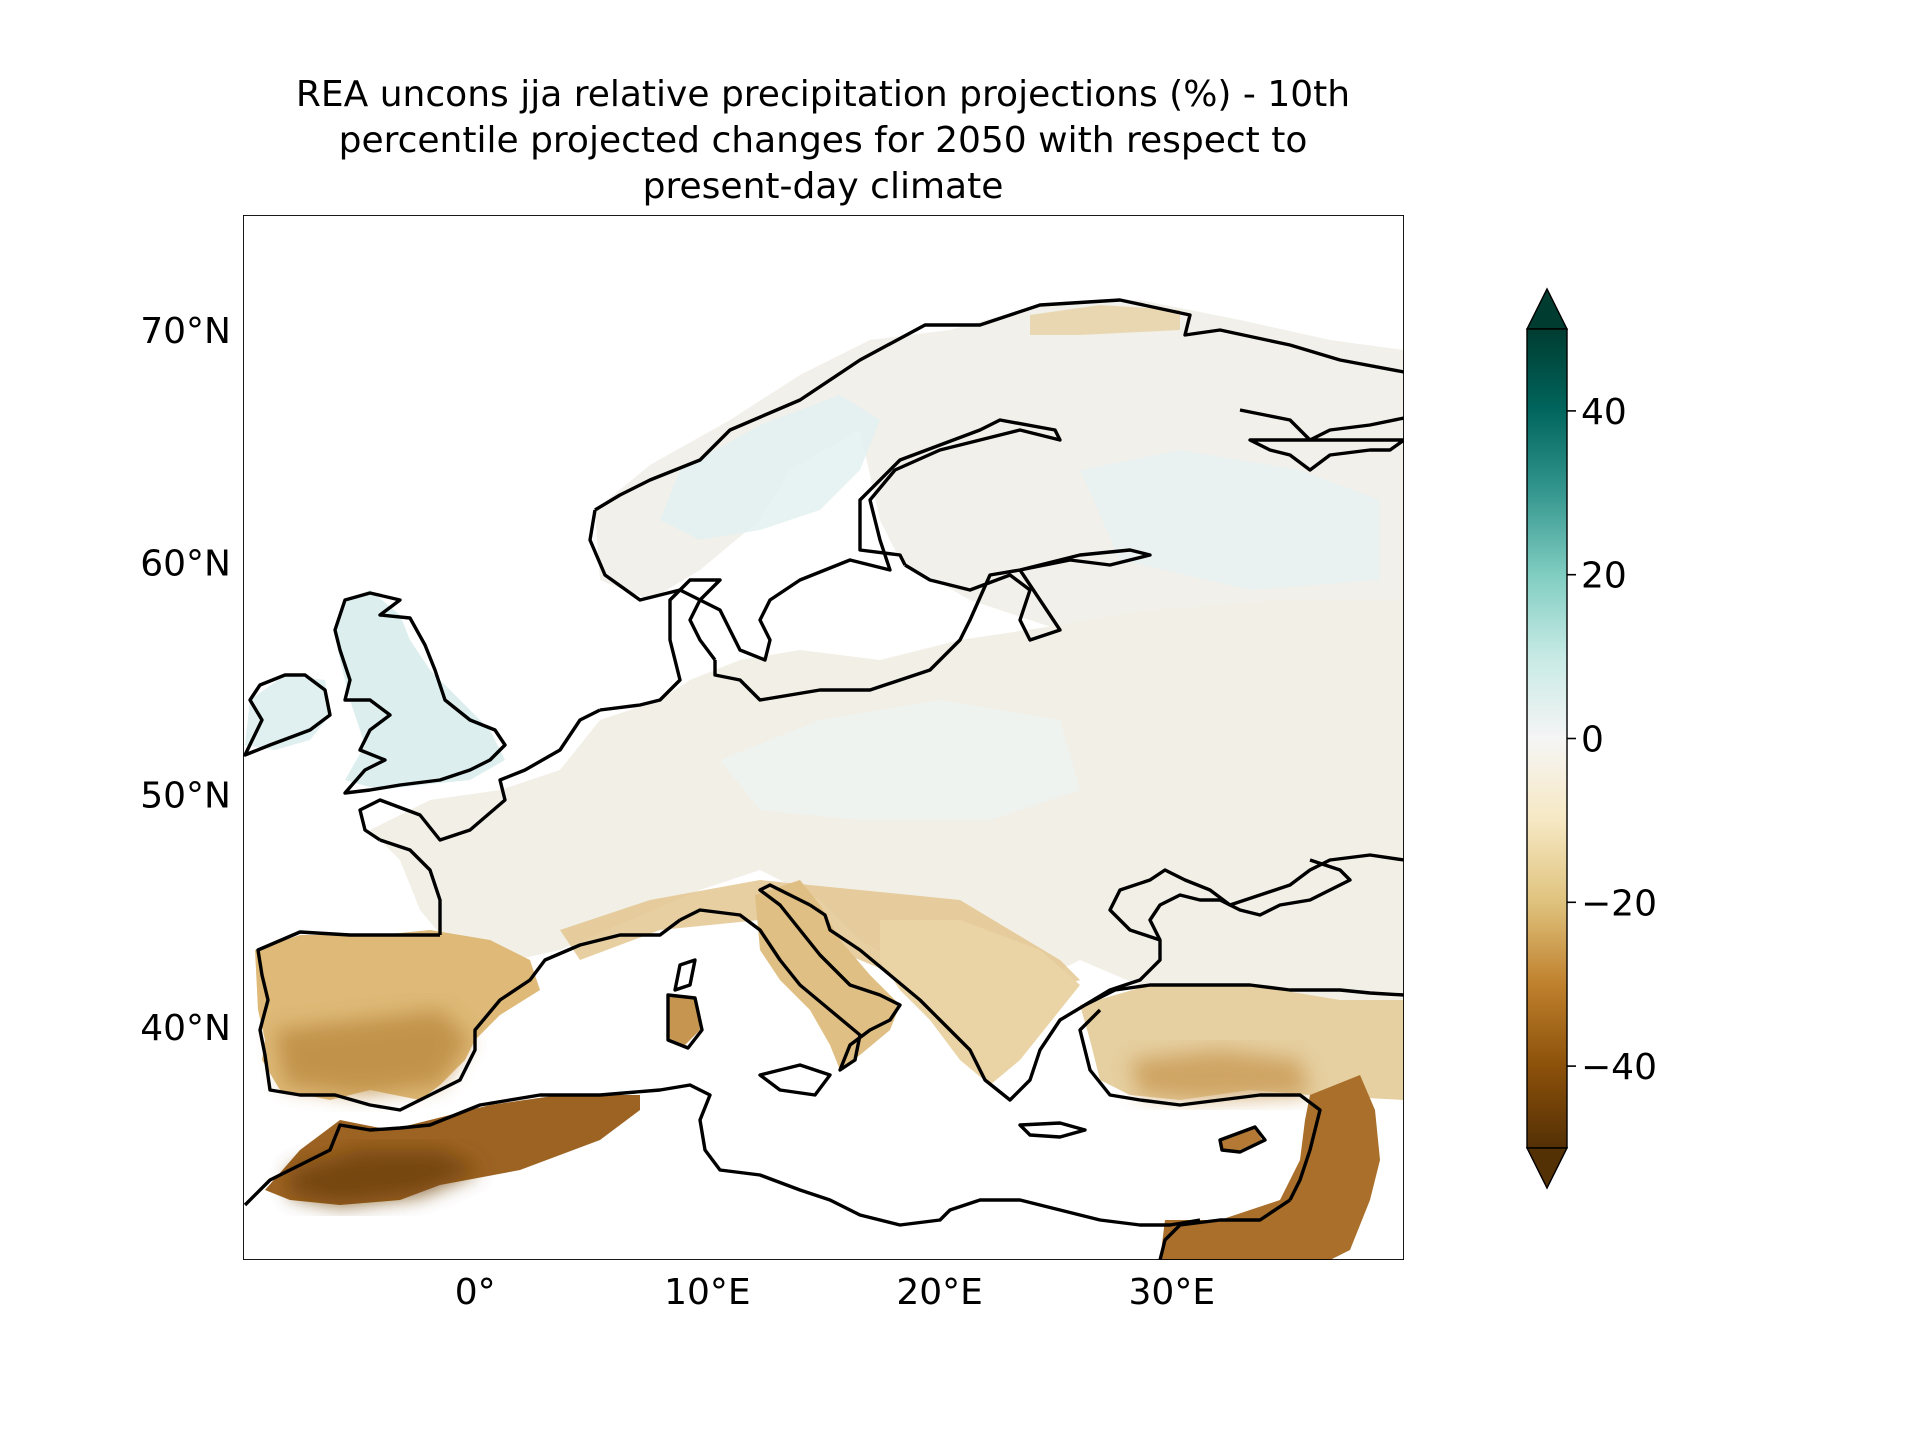 The image size is (1920, 1444). Describe the element at coordinates (185, 1028) in the screenshot. I see `lat-tick-label: 40°N` at that location.